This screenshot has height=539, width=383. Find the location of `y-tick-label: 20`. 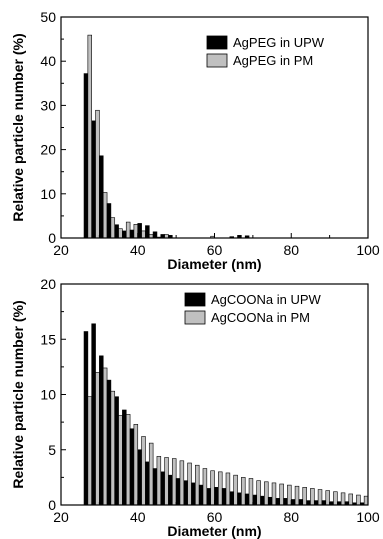

y-tick-label: 20 is located at coordinates (48, 284).